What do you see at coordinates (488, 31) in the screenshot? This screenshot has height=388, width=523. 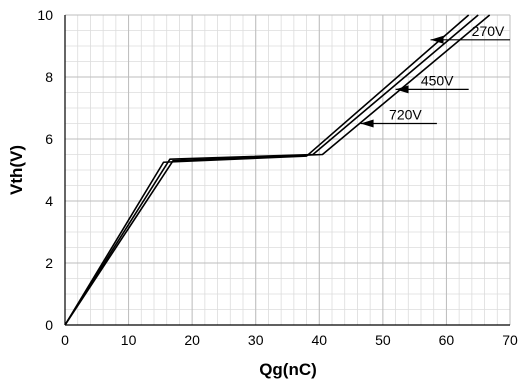 I see `annotation-label: 270V` at bounding box center [488, 31].